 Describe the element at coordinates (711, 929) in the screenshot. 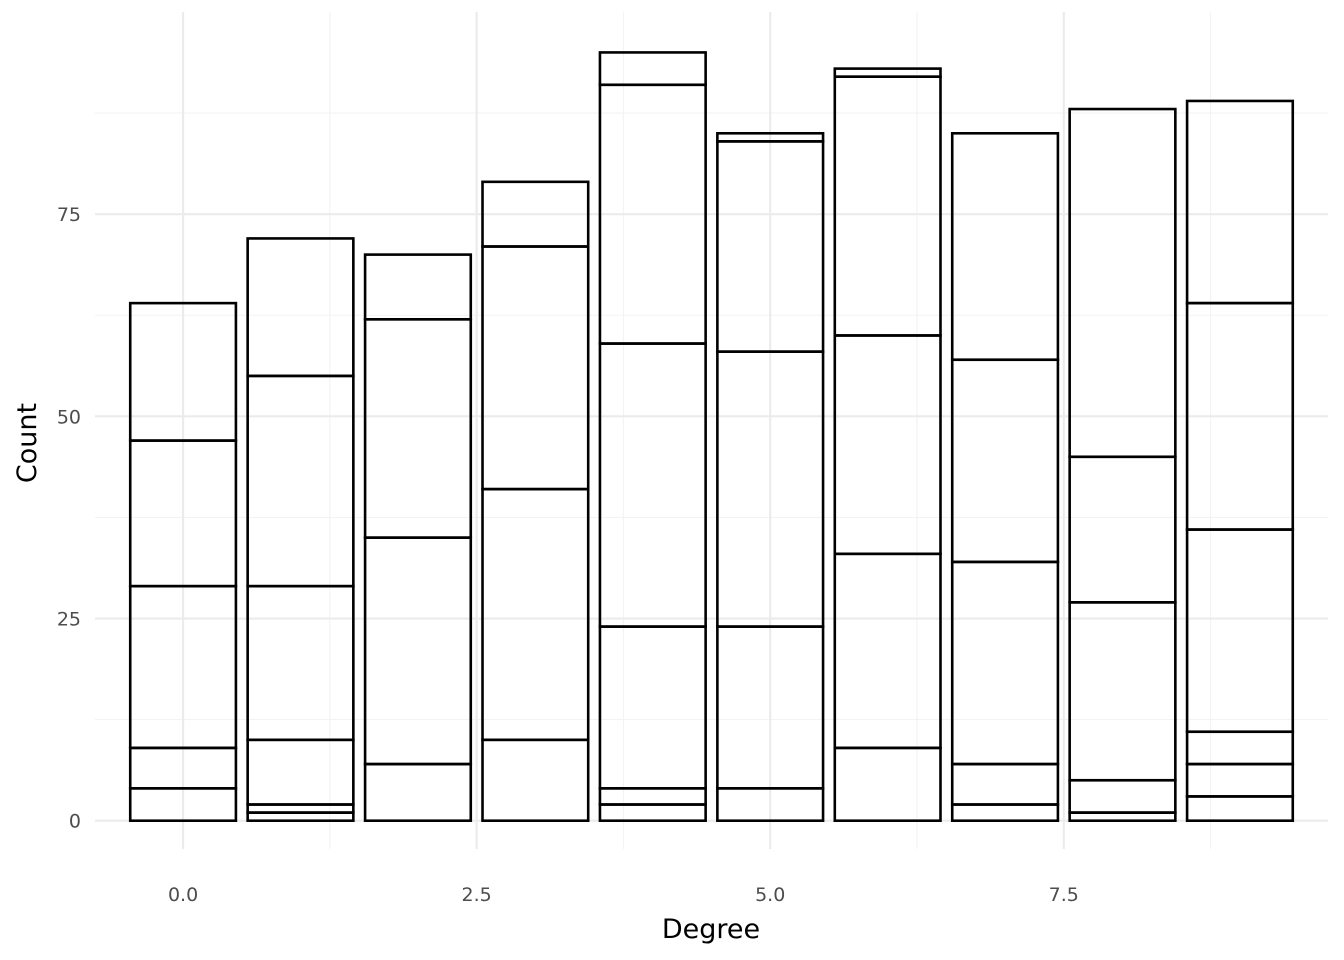

I see `x-axis-title: Degree` at that location.